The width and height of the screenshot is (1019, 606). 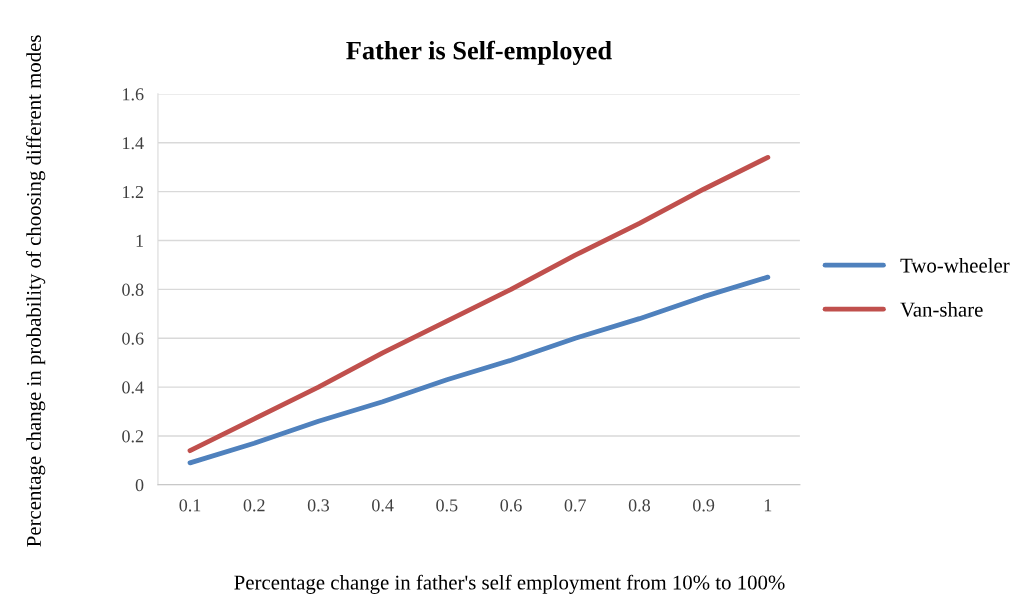 I want to click on x-tick-label: 0.5, so click(x=447, y=505).